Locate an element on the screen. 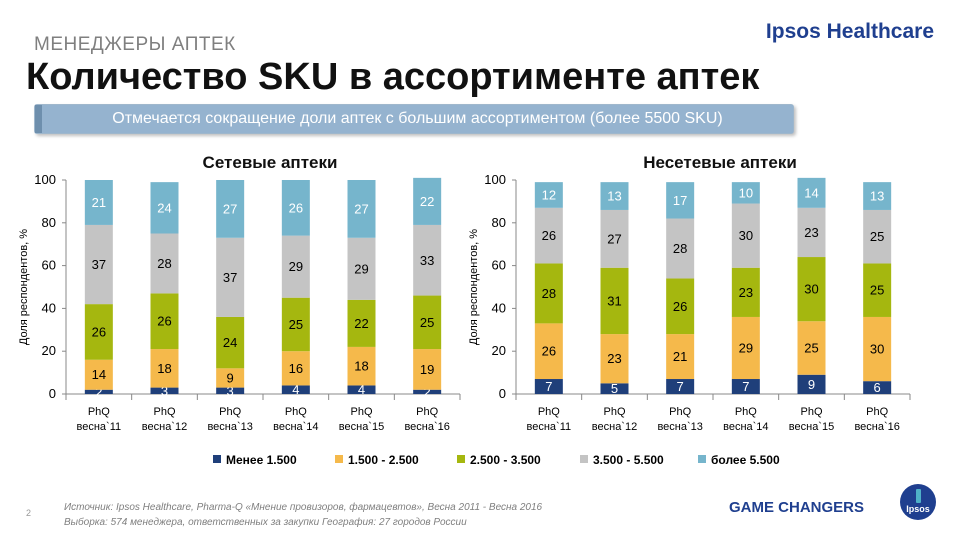  data-label: 2 is located at coordinates (427, 391).